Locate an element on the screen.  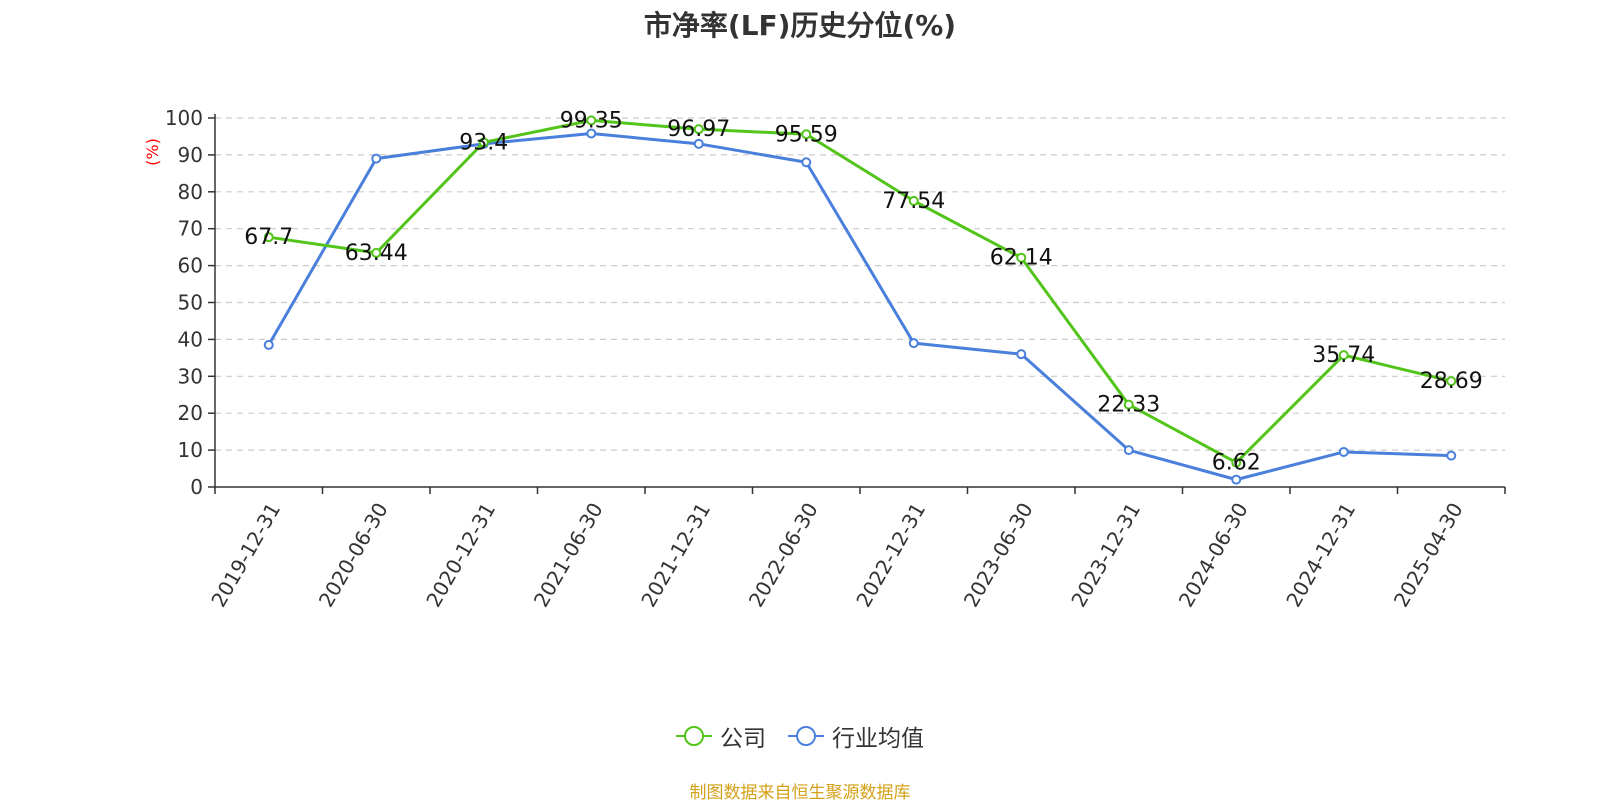
data-label: 35.74 is located at coordinates (1343, 355).